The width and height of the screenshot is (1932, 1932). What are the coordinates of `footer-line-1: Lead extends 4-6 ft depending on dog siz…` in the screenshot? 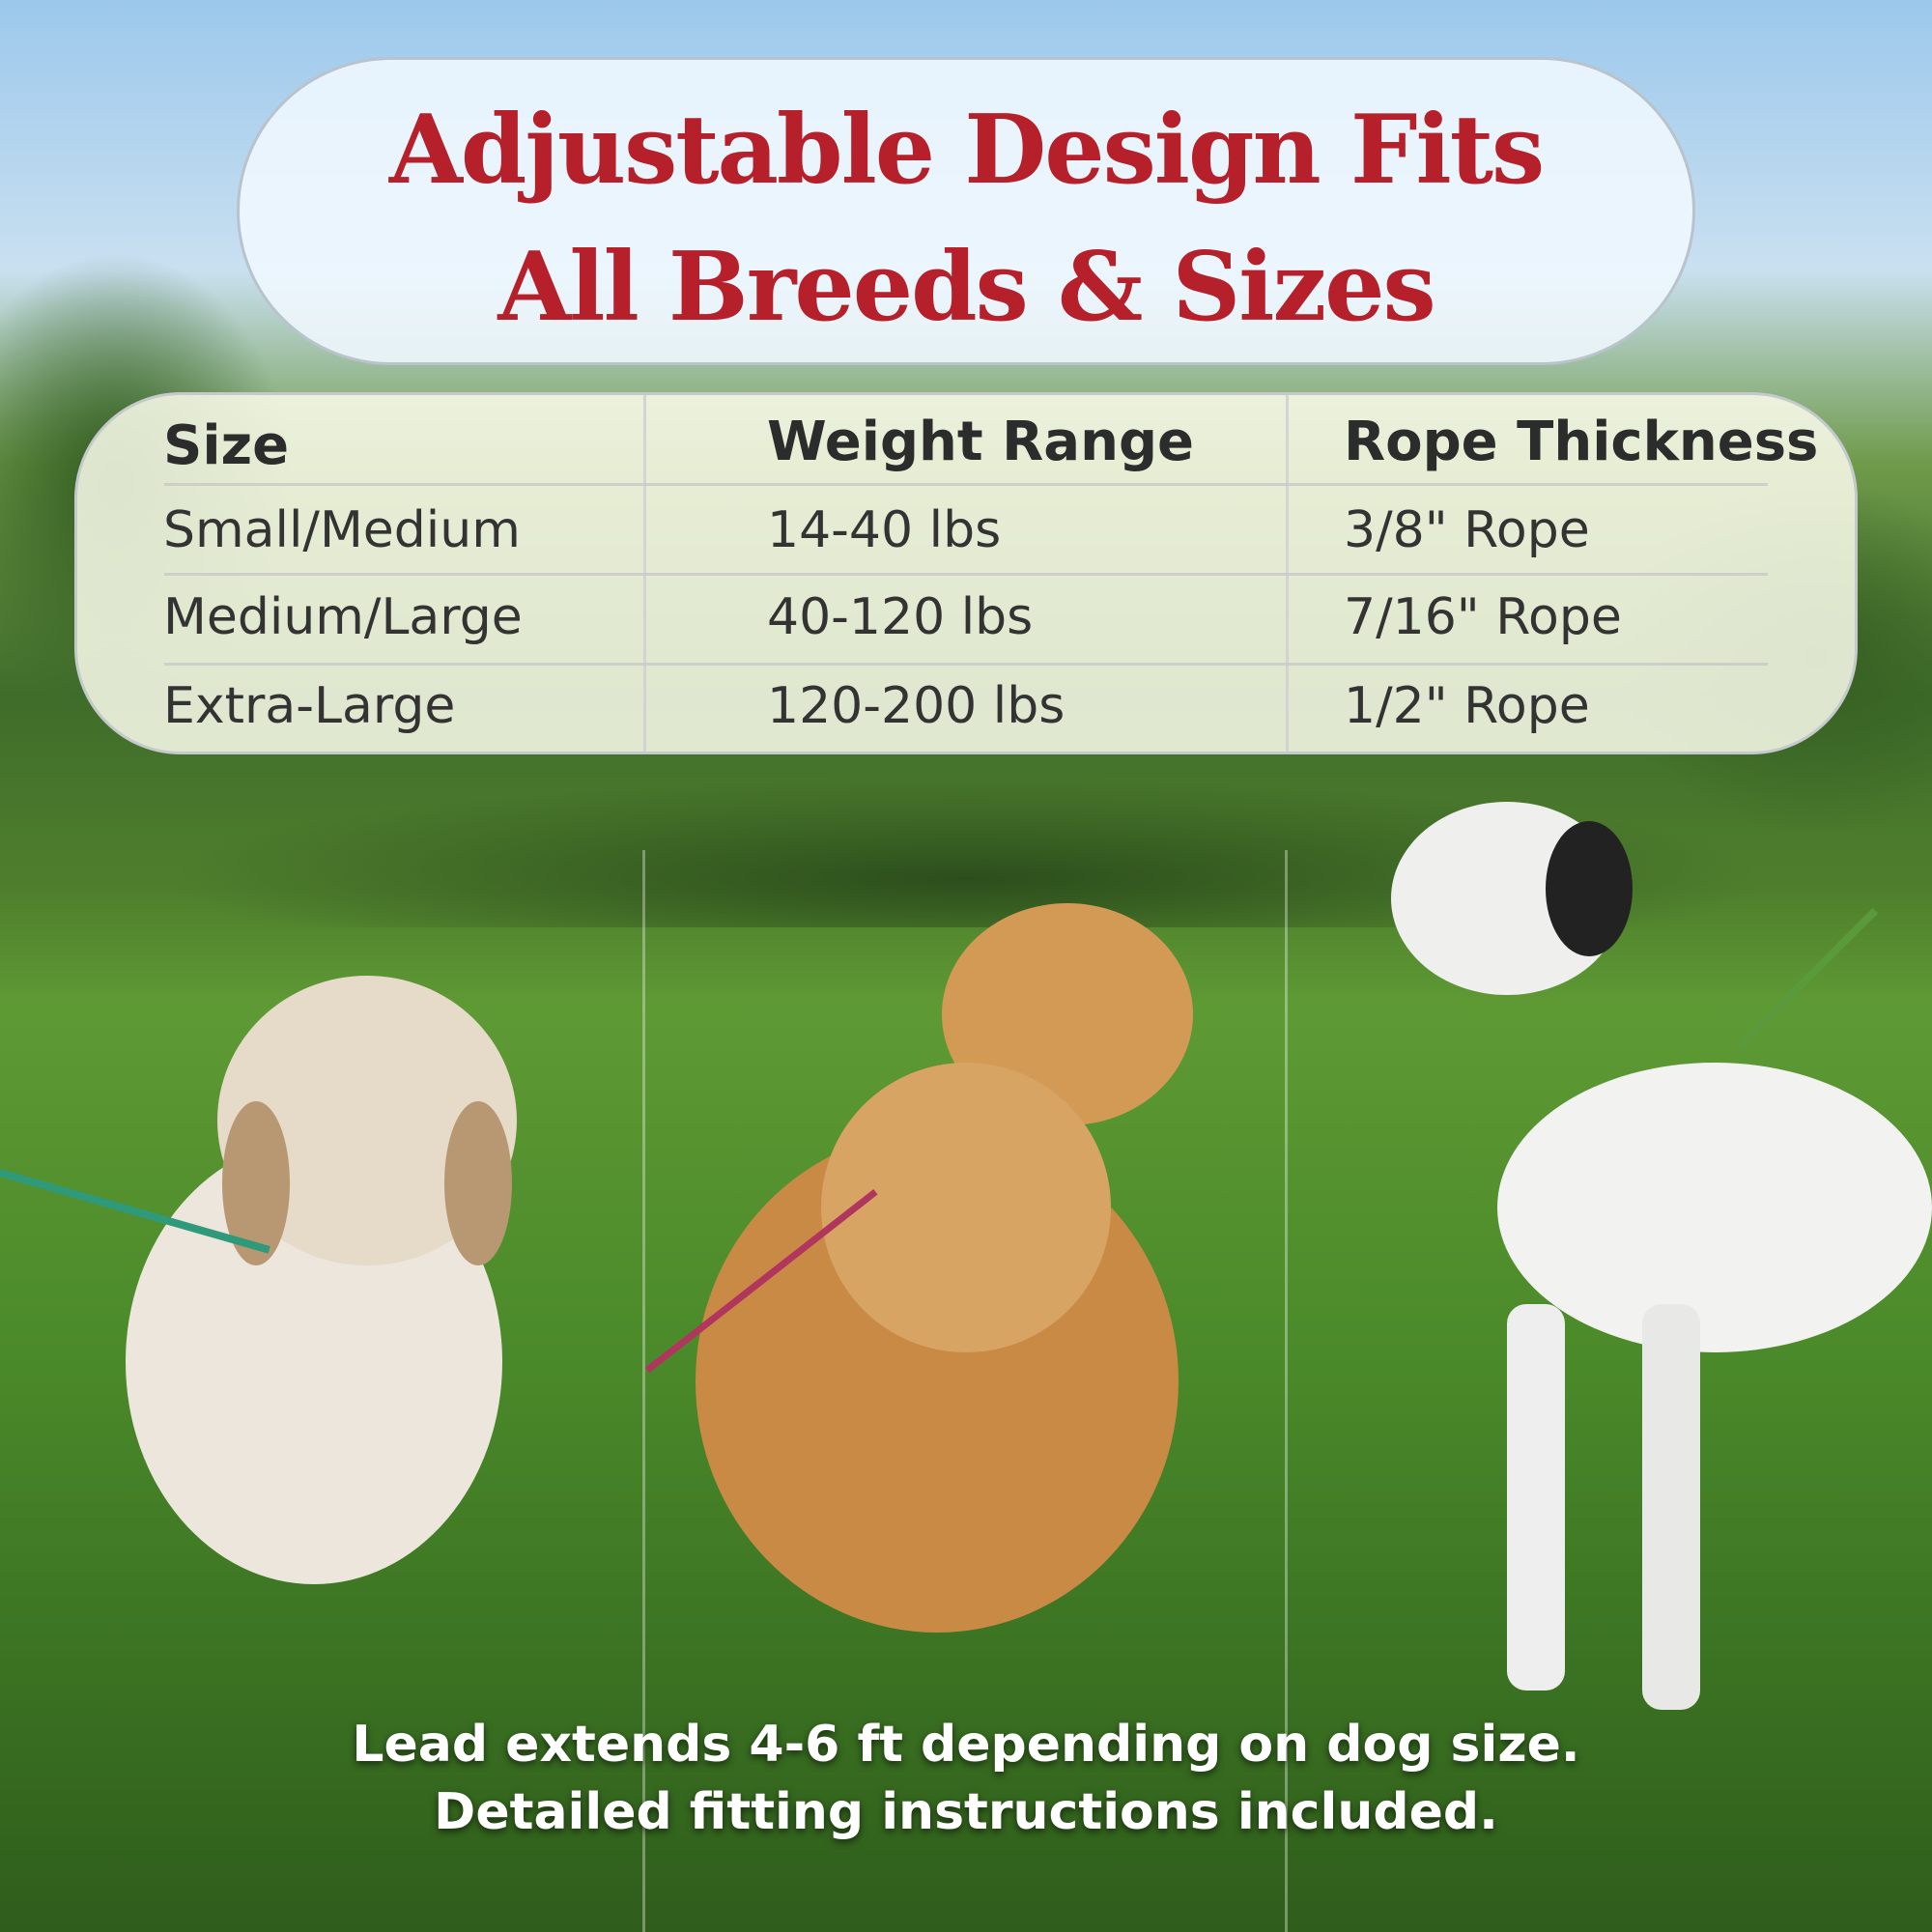 It's located at (966, 1745).